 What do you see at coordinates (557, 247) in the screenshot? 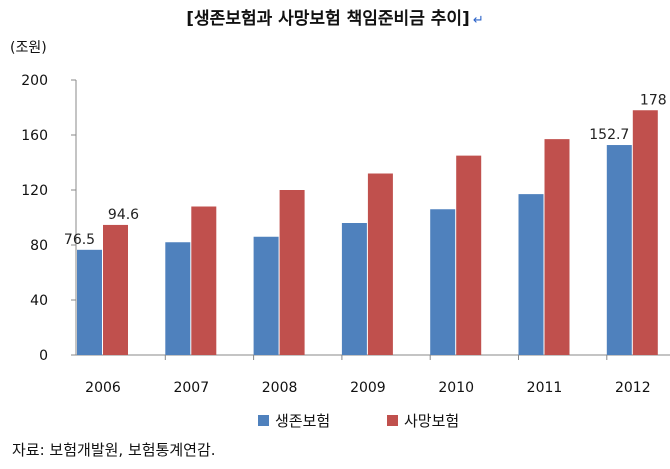
I see `bar-series-2-2011` at bounding box center [557, 247].